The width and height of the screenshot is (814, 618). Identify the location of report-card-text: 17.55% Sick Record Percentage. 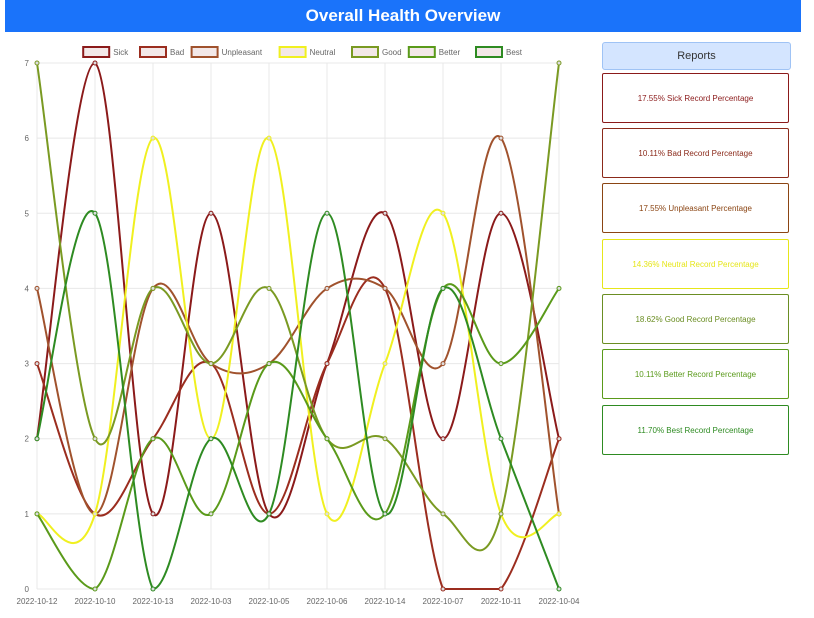
(695, 98).